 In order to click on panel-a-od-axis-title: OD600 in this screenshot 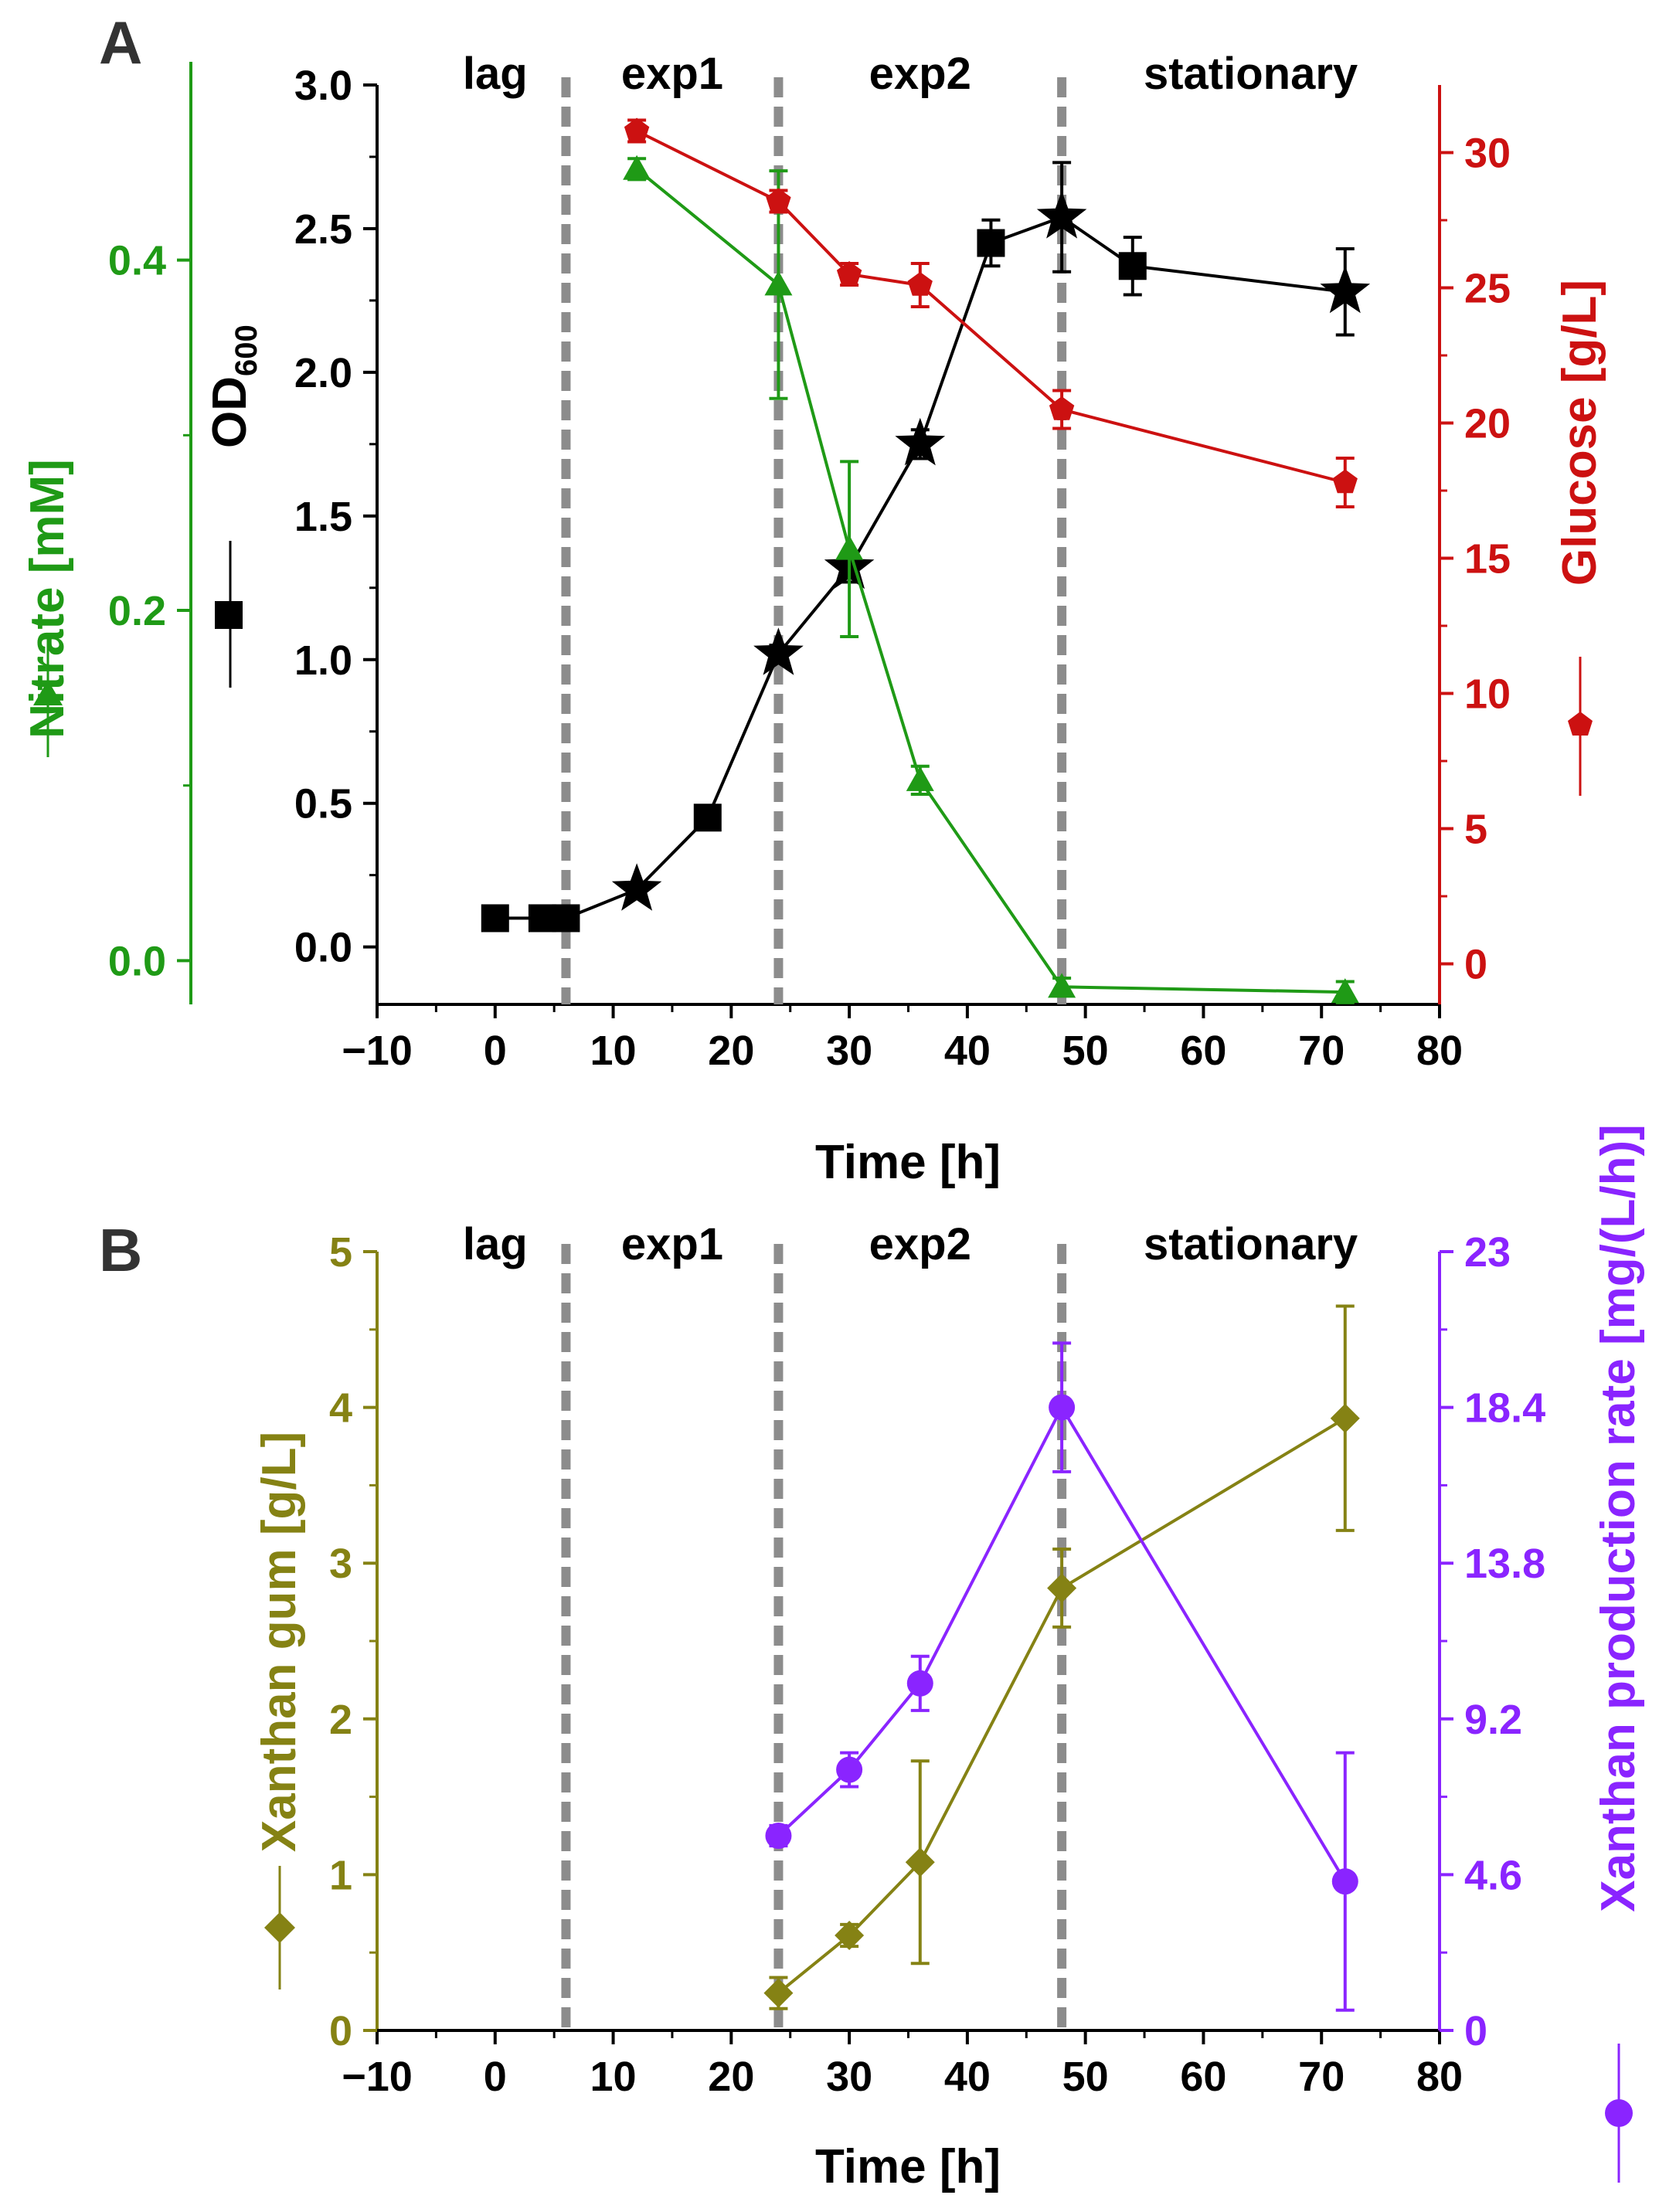, I will do `click(233, 506)`.